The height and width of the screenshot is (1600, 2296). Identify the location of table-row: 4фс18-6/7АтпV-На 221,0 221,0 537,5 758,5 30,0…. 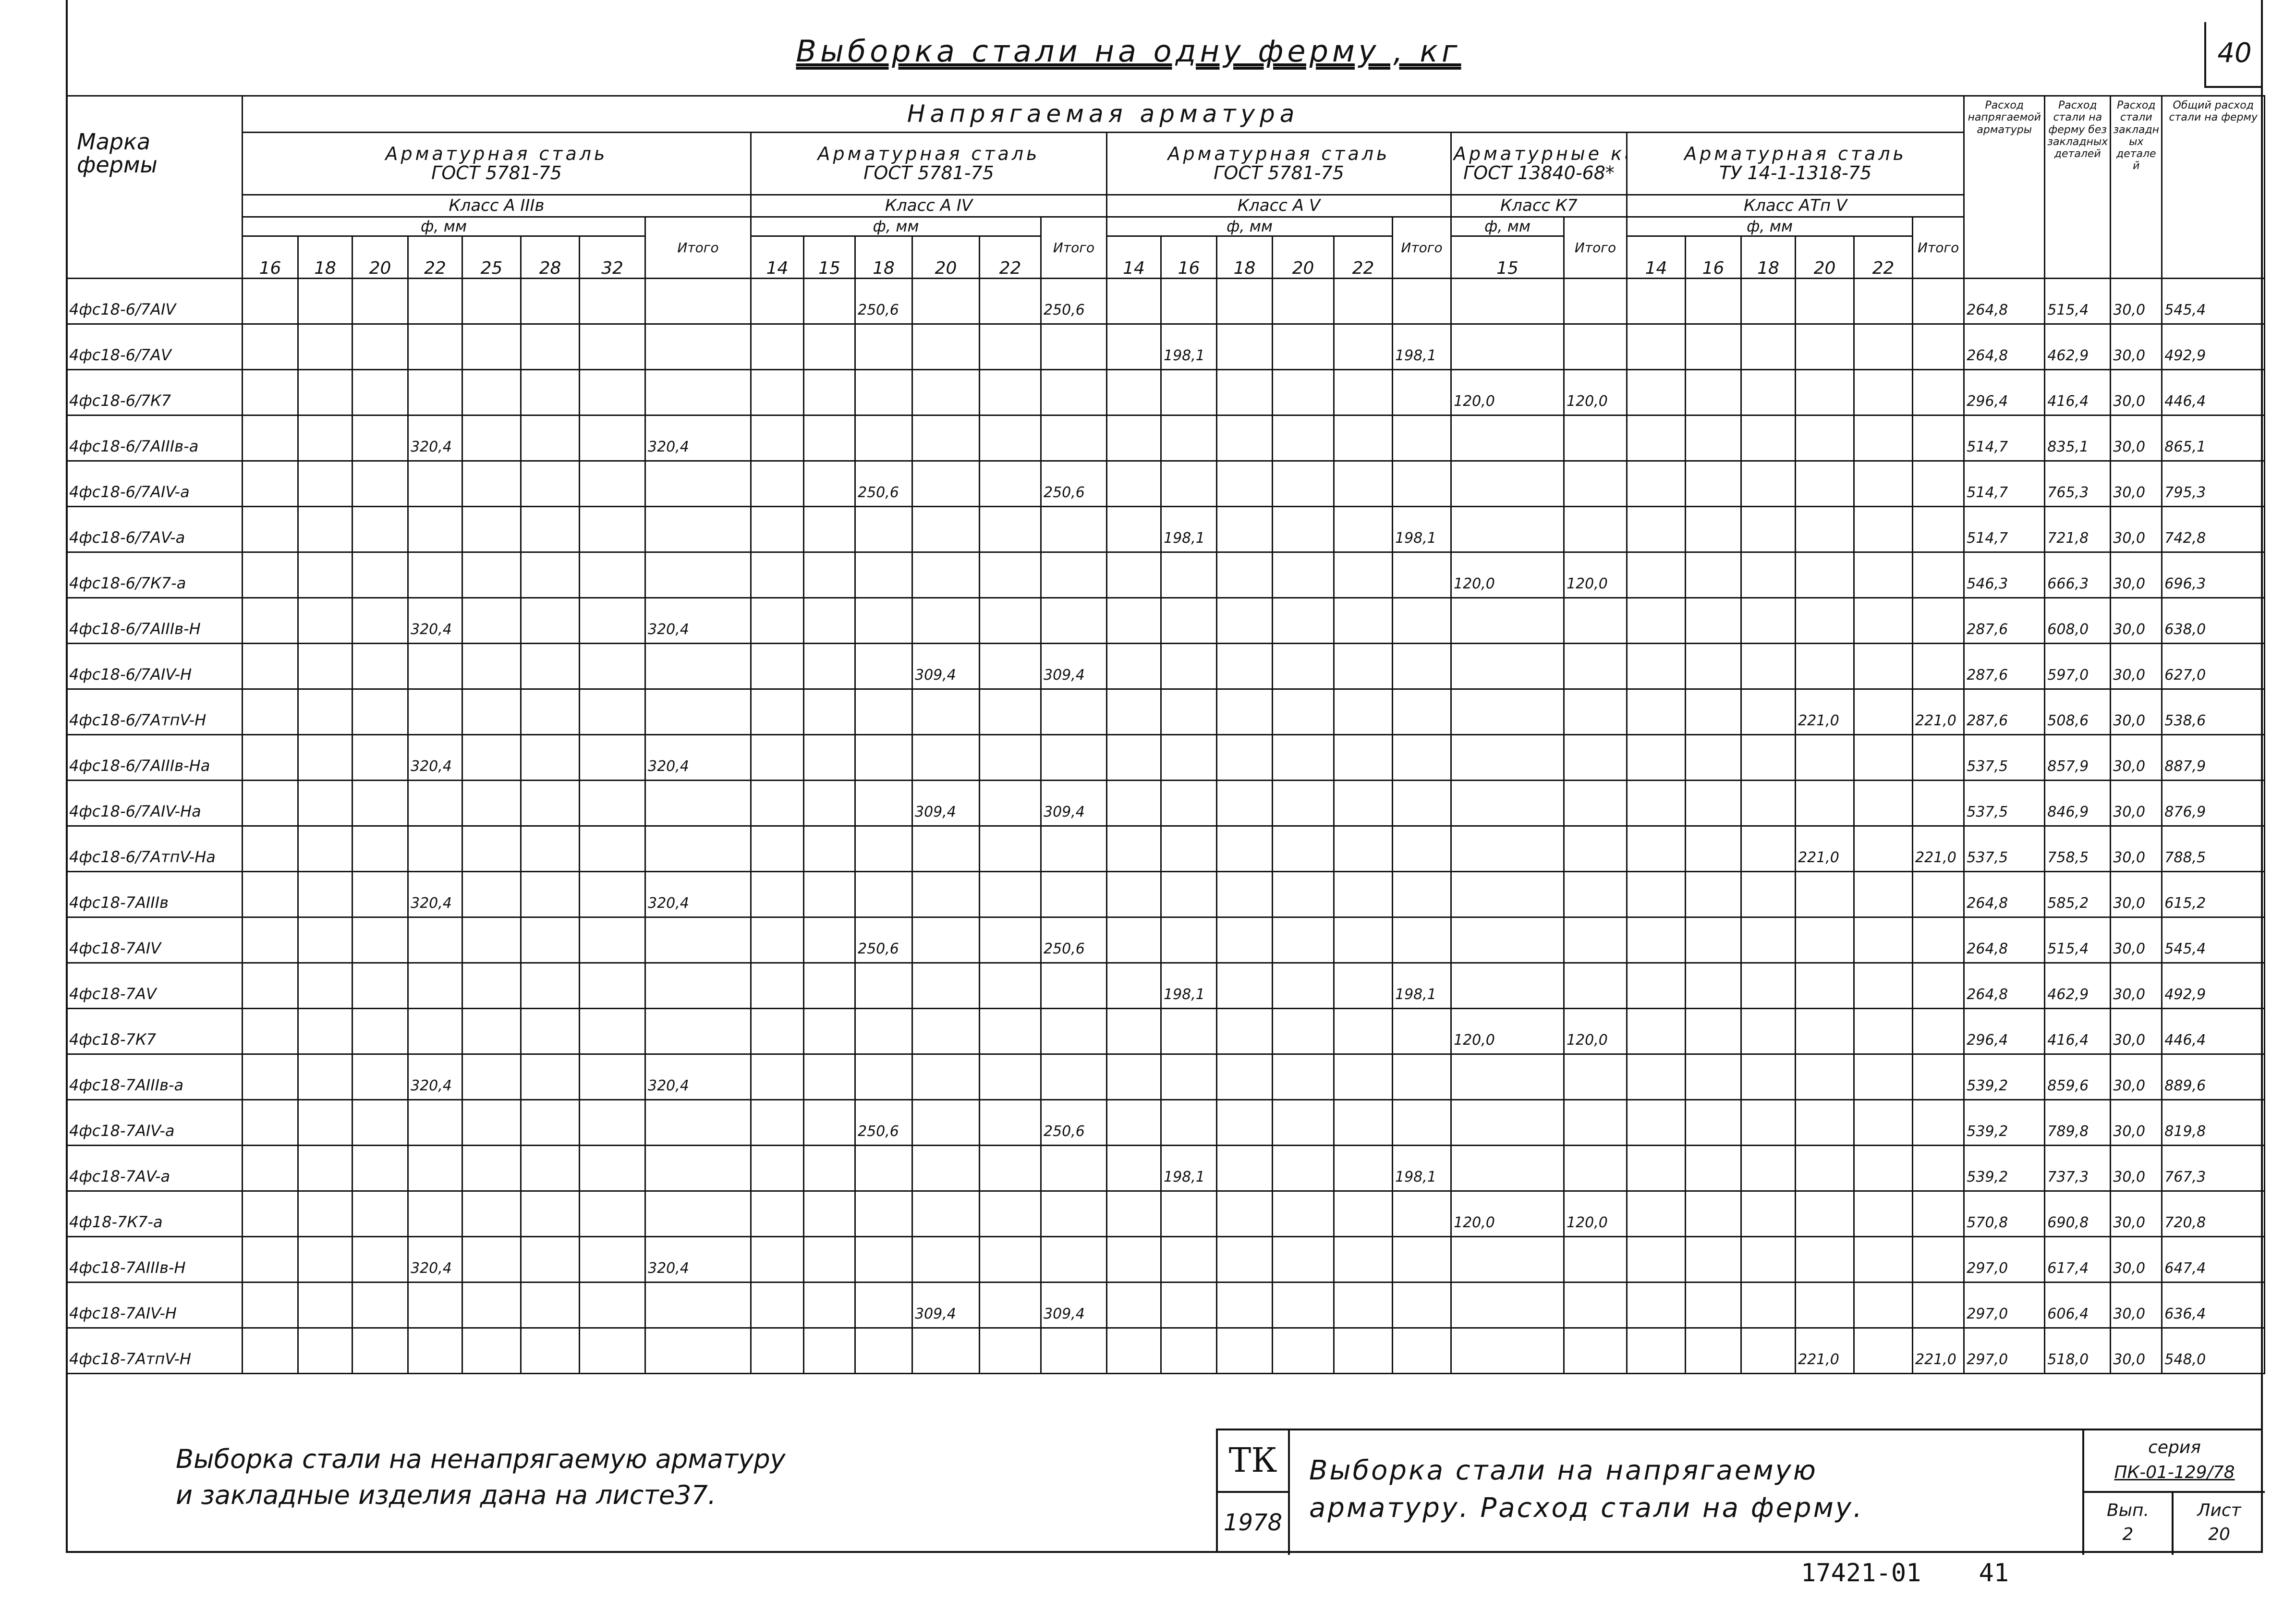
(1166, 849).